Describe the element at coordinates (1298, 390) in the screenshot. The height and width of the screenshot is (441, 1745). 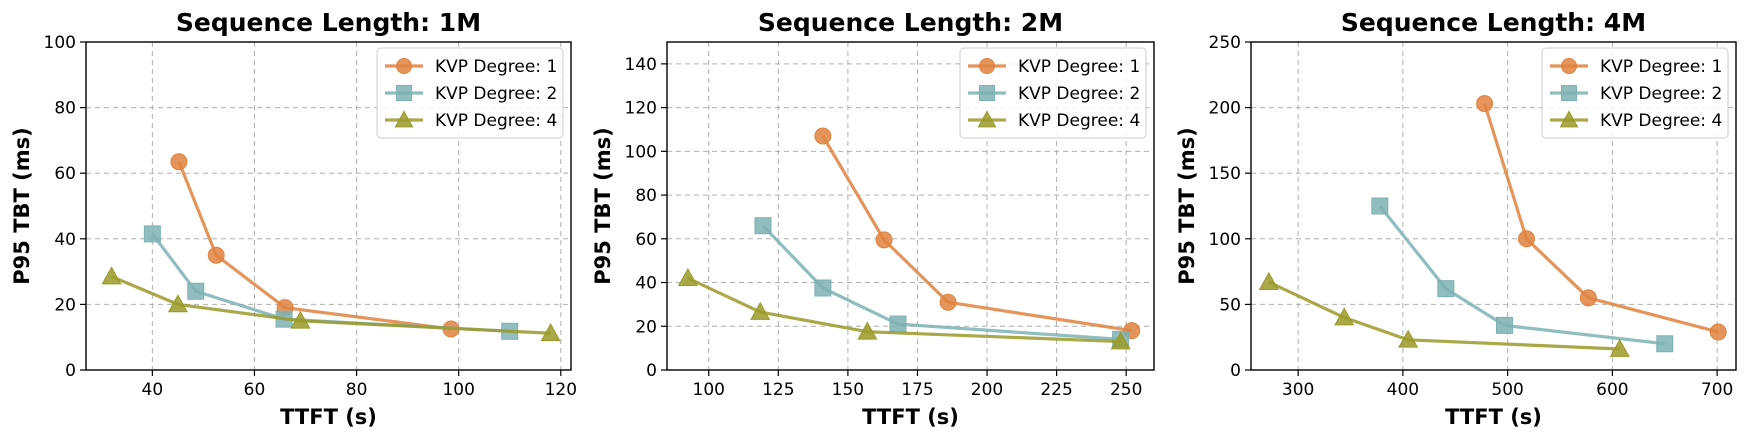
I see `x-tick-label: 300` at that location.